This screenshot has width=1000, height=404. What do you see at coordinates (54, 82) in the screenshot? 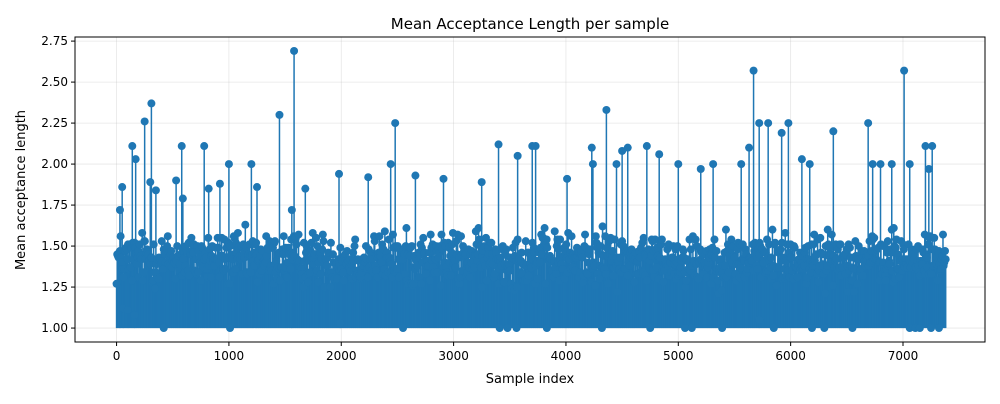
I see `y-tick-label: 2.50` at bounding box center [54, 82].